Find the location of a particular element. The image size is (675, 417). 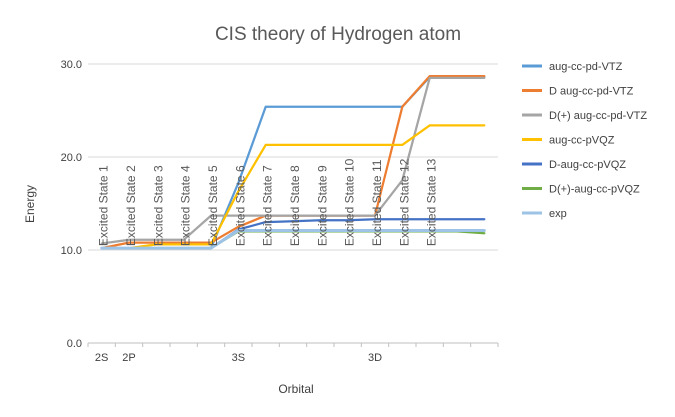

x-category-label: 3D is located at coordinates (375, 358).